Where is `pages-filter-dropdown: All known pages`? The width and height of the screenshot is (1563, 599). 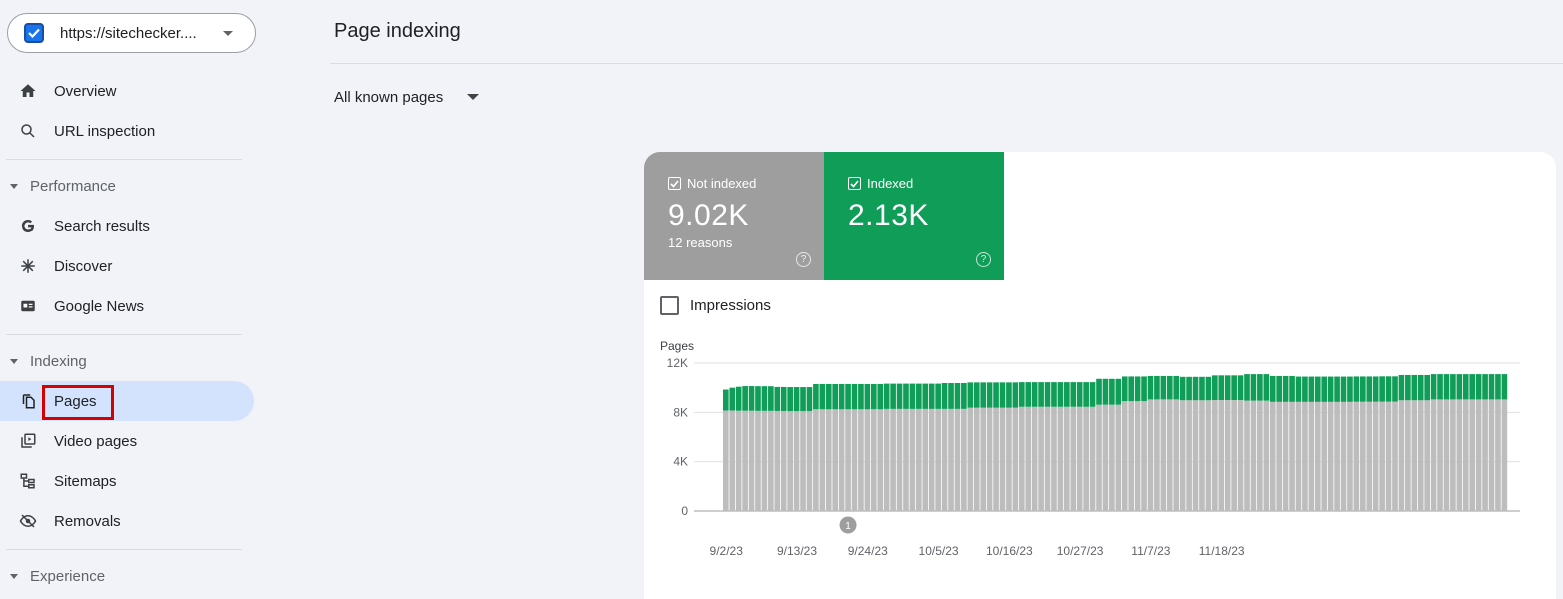
pages-filter-dropdown: All known pages is located at coordinates (407, 97).